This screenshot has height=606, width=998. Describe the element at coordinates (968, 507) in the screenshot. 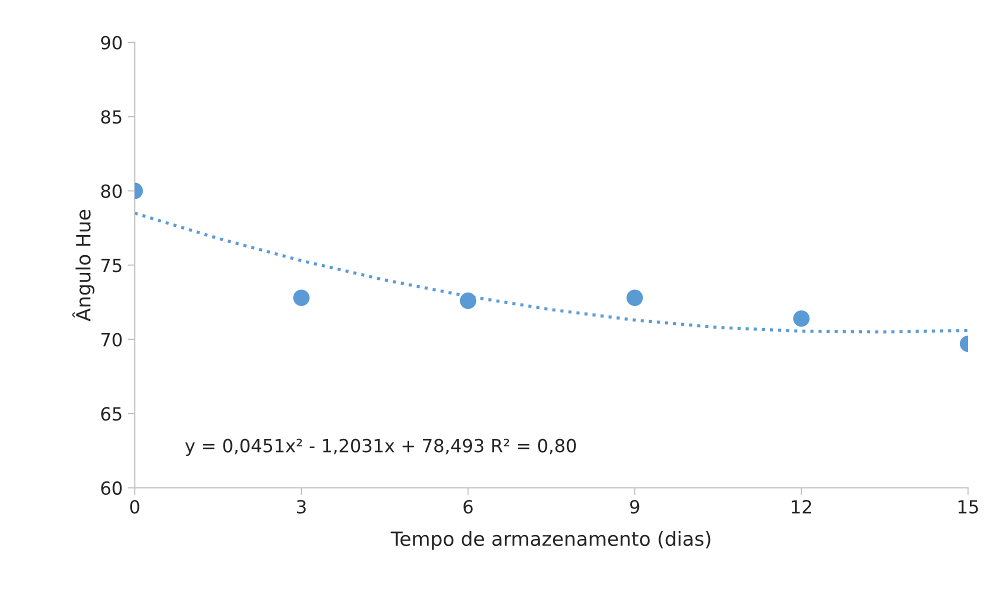

I see `x-tick-label: 15` at that location.